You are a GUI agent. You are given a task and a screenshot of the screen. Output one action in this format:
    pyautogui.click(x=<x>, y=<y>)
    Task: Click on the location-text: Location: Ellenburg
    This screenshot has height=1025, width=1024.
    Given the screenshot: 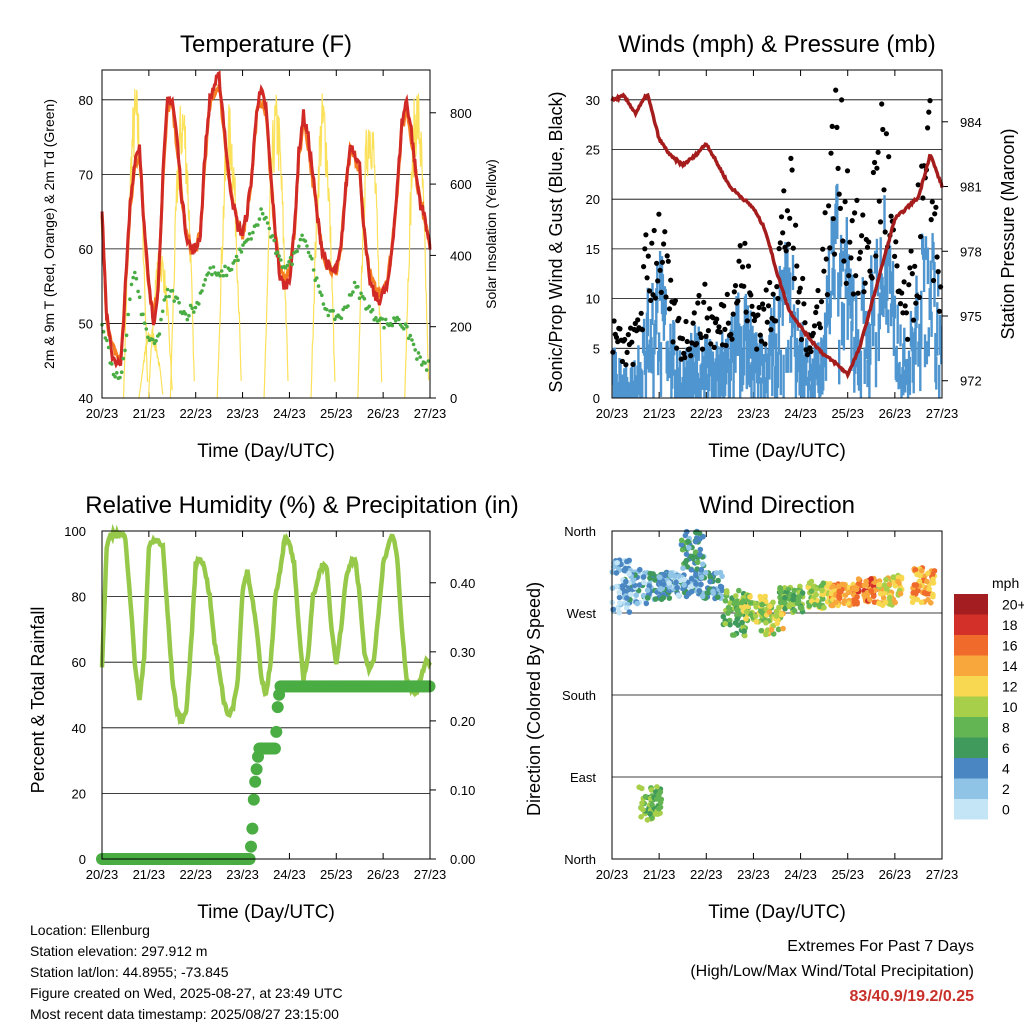 What is the action you would take?
    pyautogui.click(x=90, y=930)
    